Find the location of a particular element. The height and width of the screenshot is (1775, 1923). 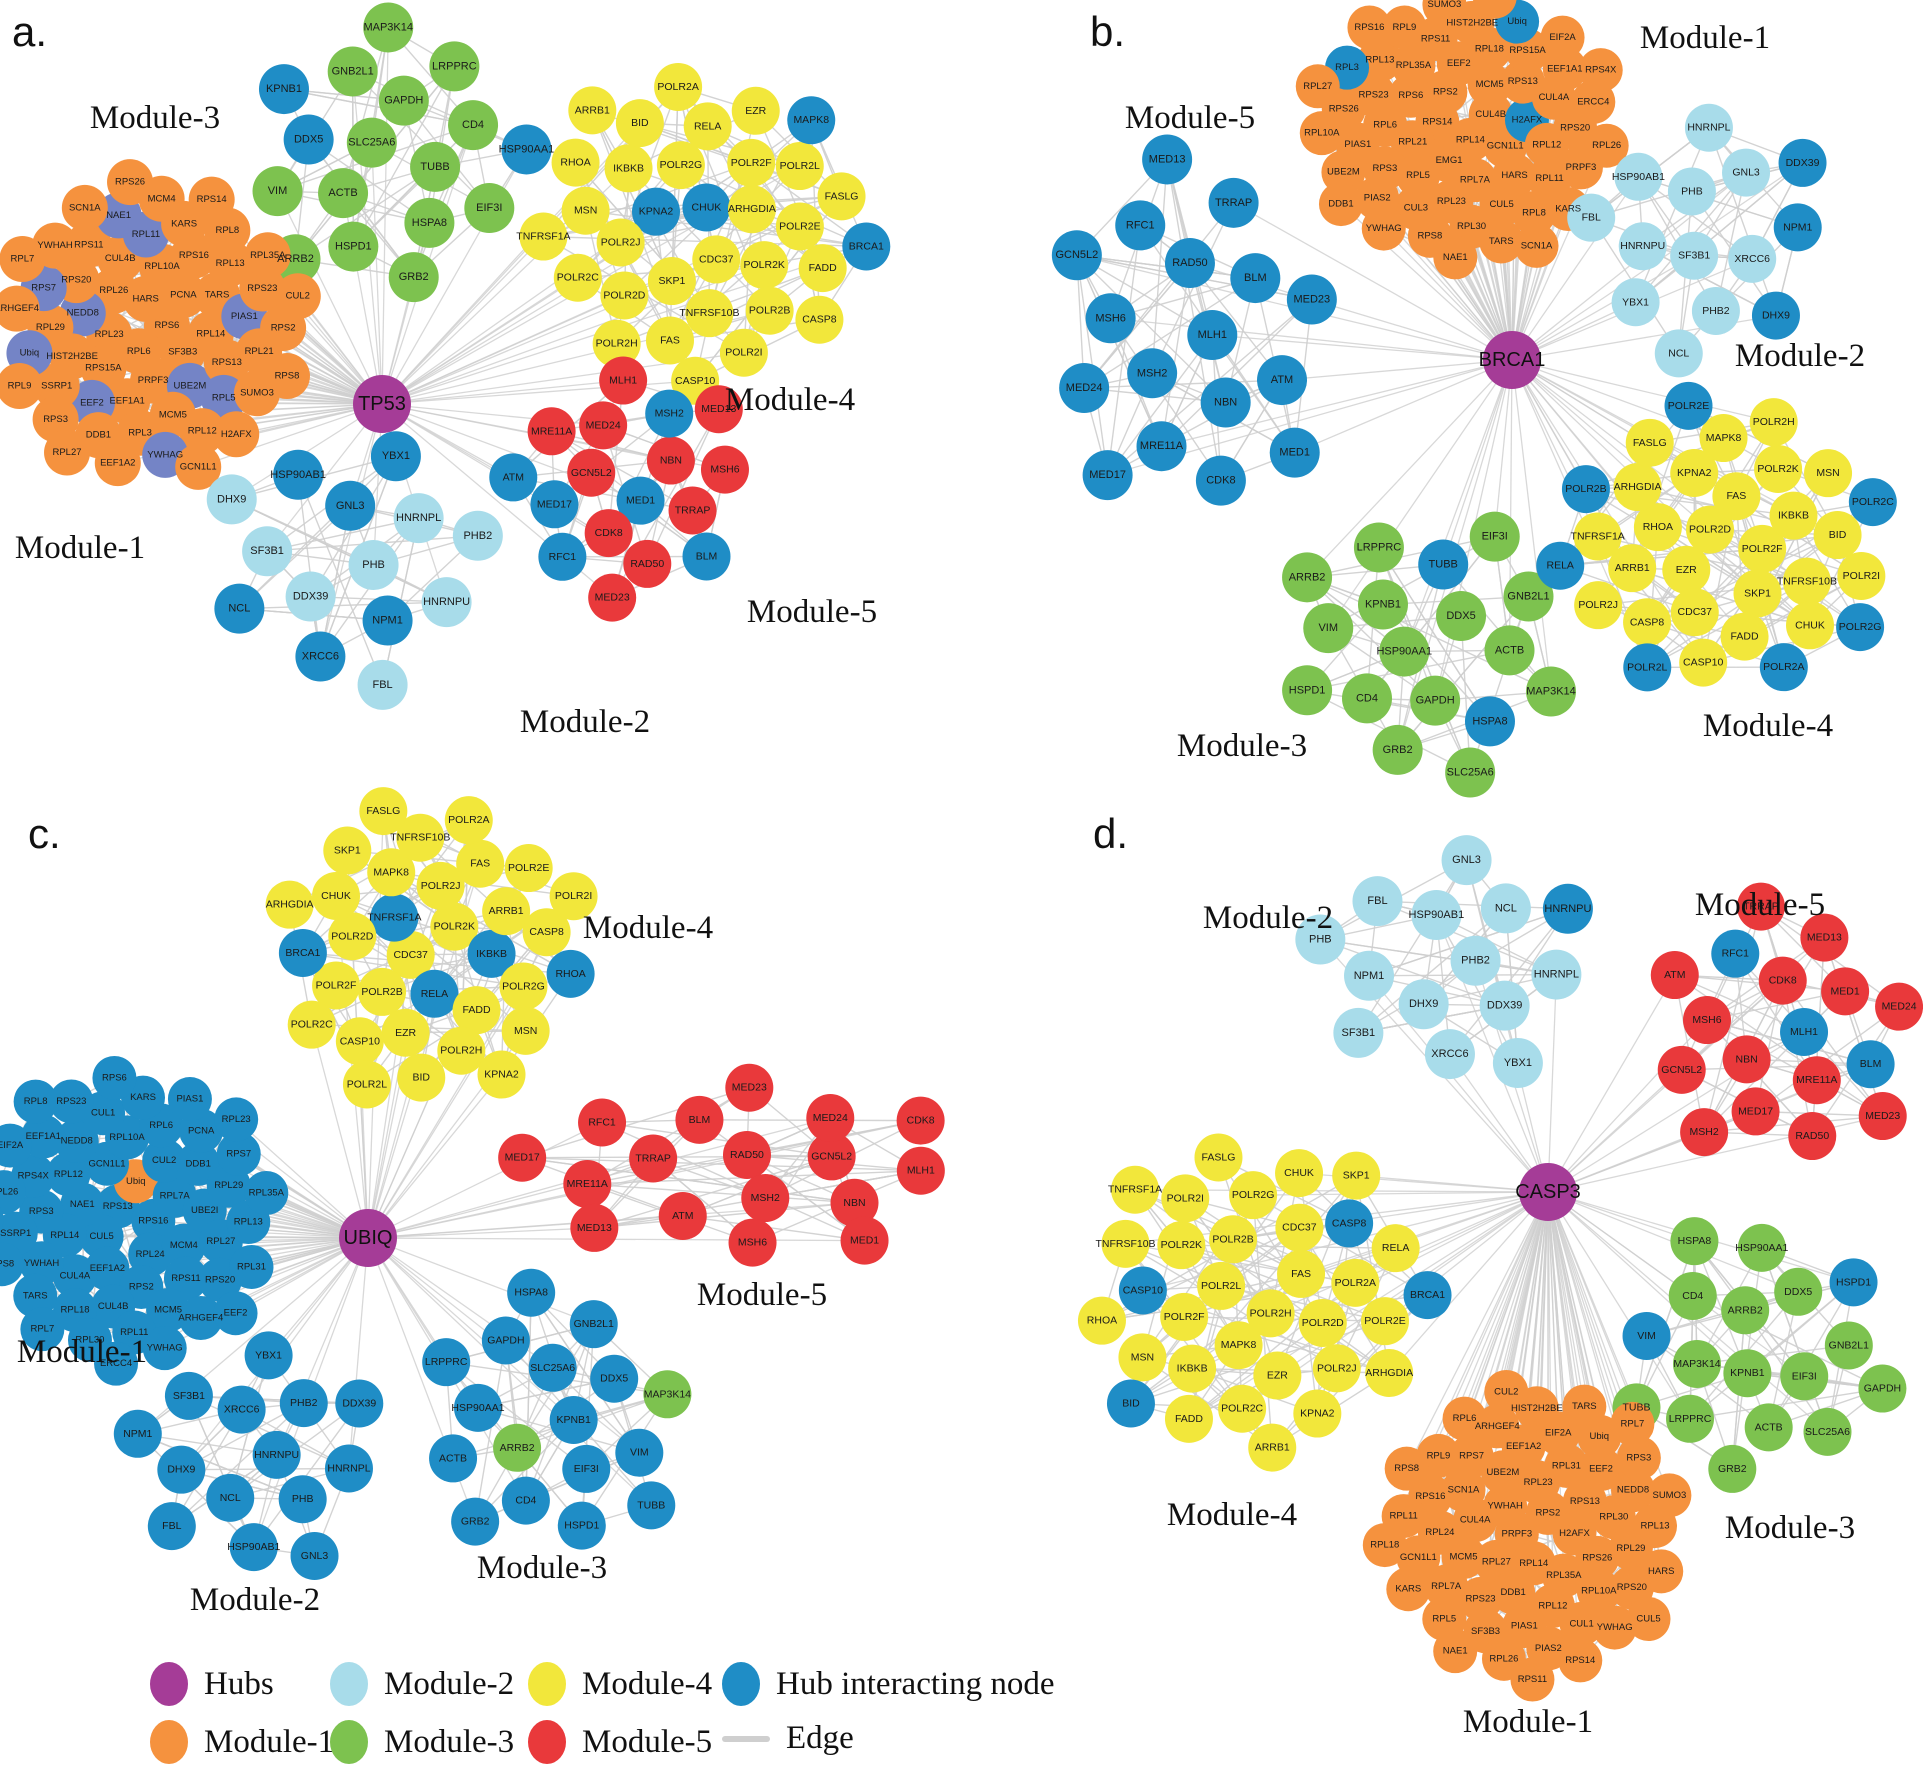

node-RHOA is located at coordinates (1101, 1320).